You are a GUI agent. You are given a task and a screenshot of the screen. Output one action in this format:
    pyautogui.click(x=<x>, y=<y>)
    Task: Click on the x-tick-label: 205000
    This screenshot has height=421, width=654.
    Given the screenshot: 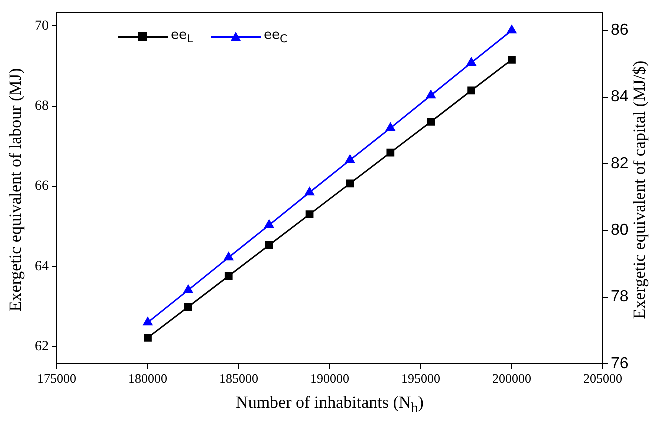 What is the action you would take?
    pyautogui.click(x=603, y=378)
    